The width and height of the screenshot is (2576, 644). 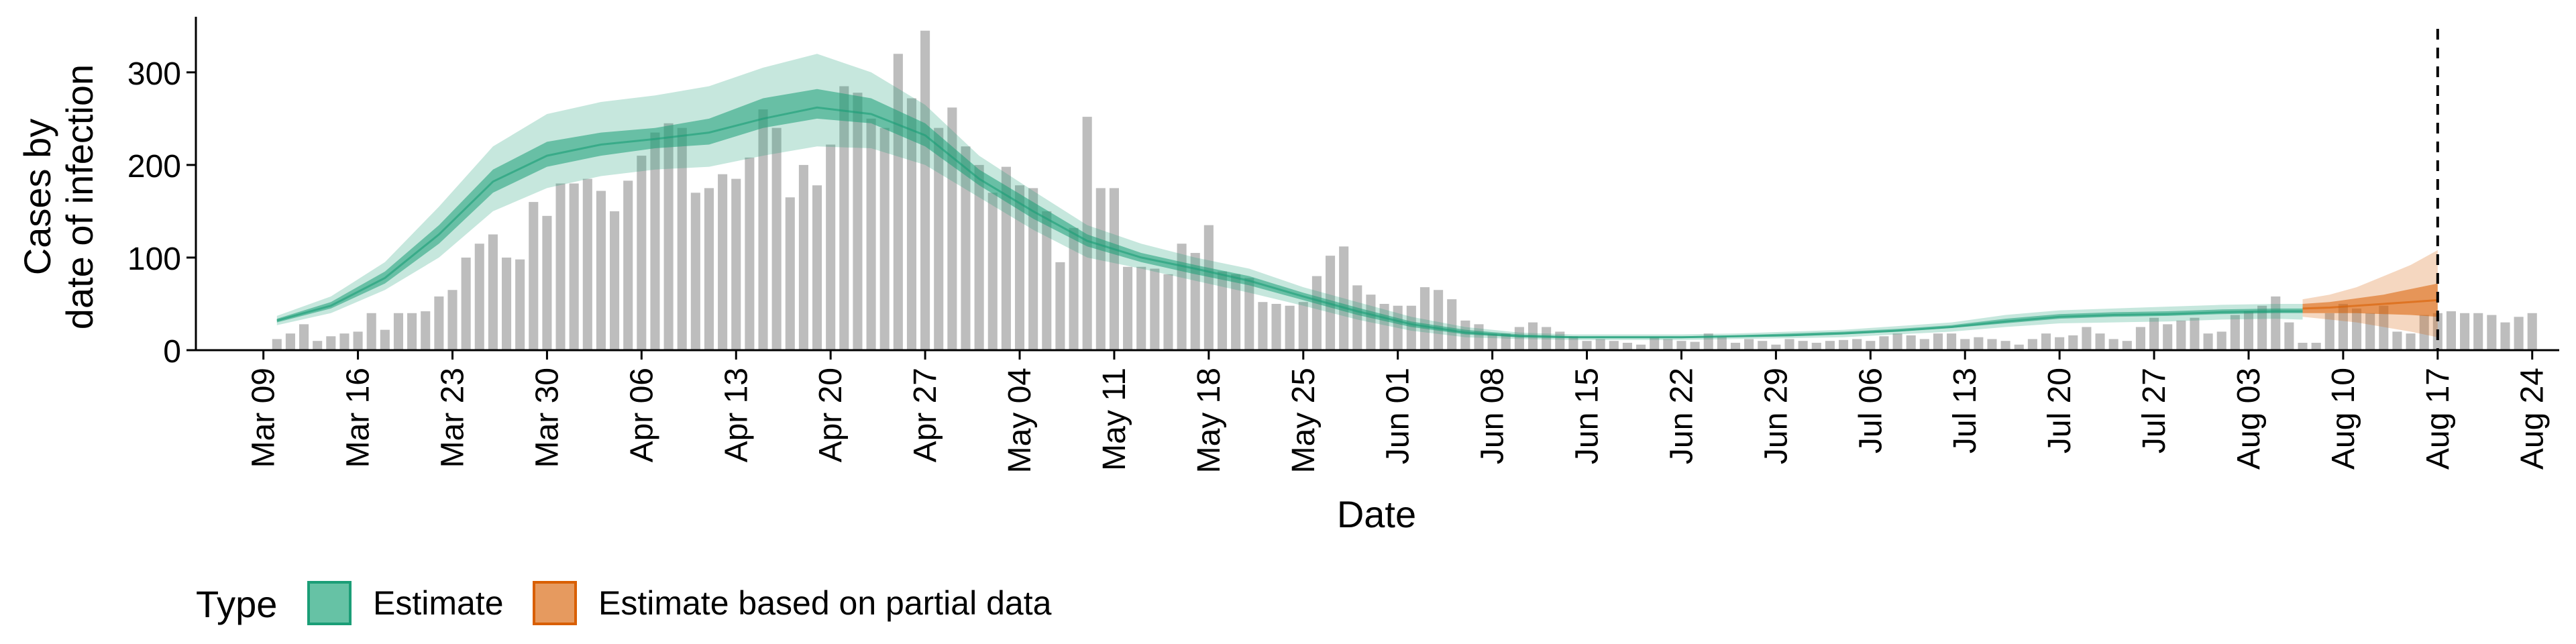 I want to click on x-tick-label: Aug 03, so click(x=2249, y=419).